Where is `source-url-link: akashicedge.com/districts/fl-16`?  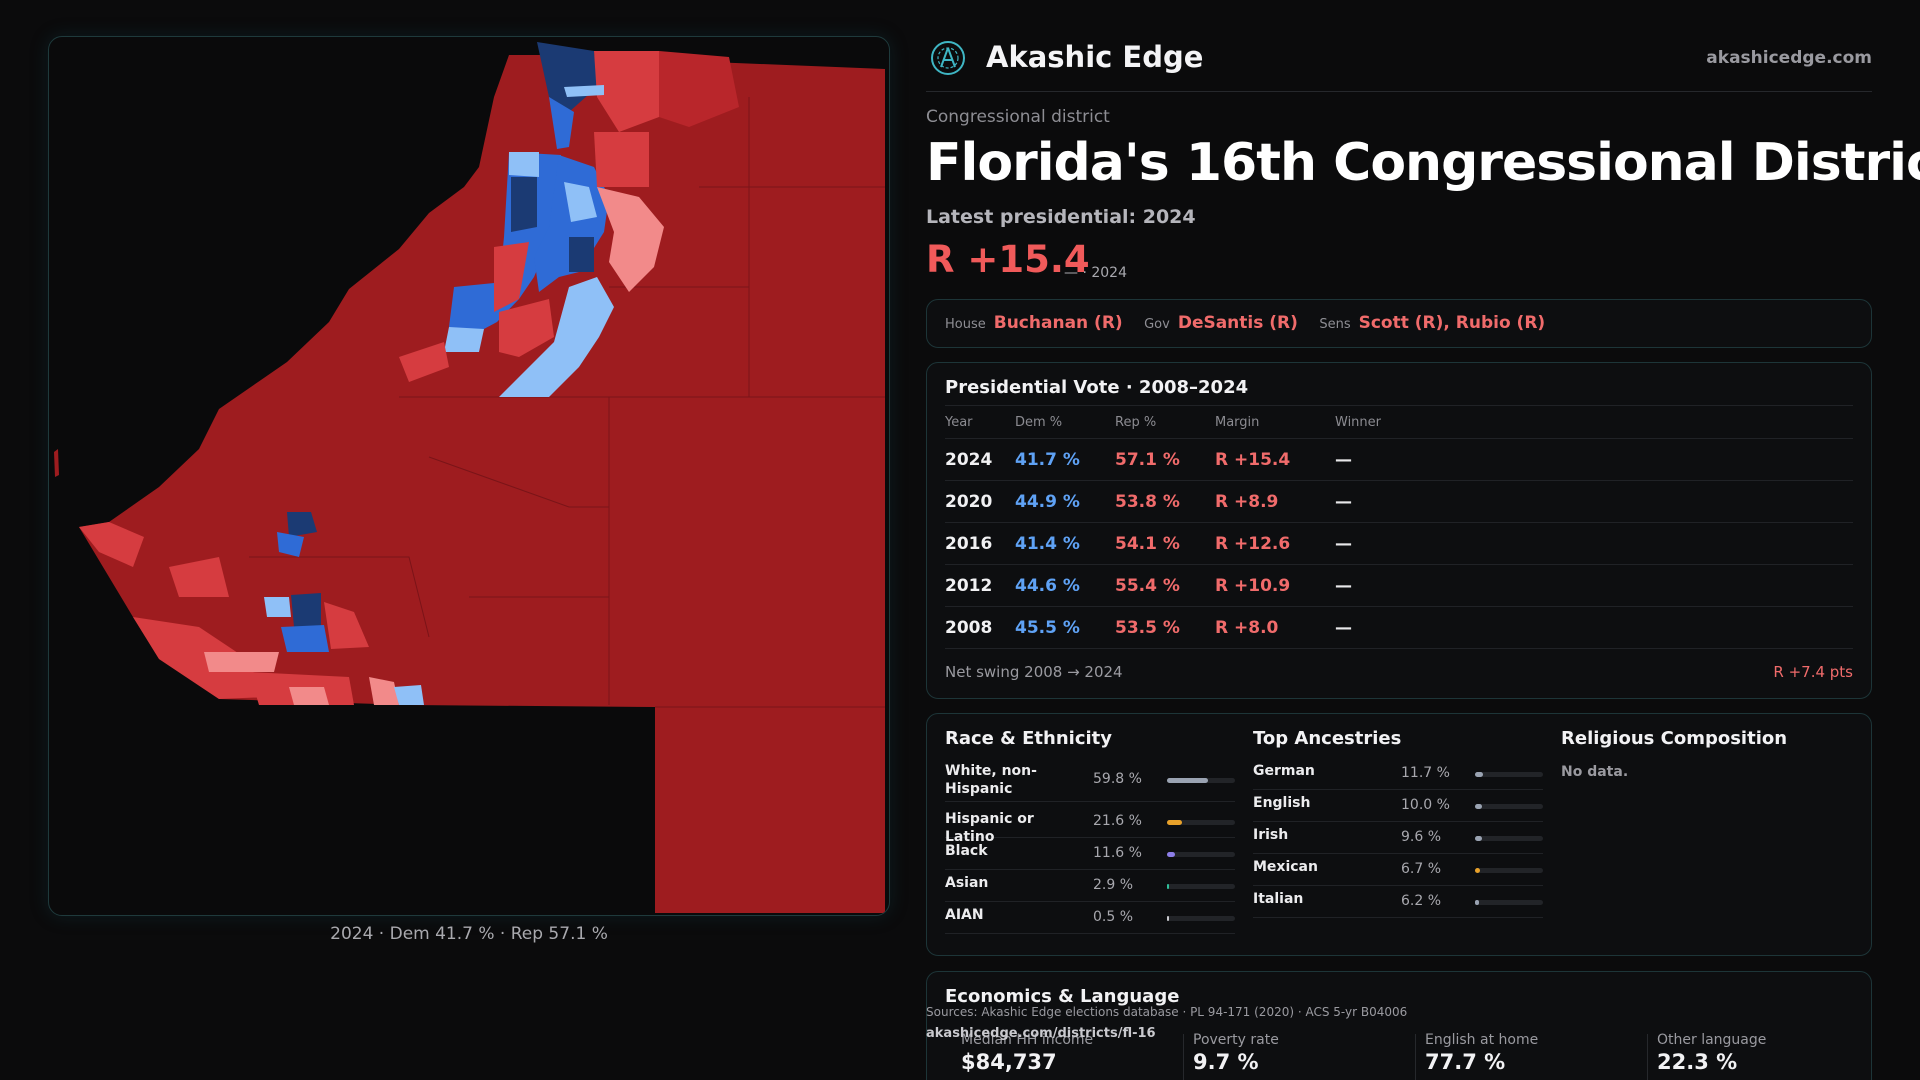
source-url-link: akashicedge.com/districts/fl-16 is located at coordinates (1041, 1033).